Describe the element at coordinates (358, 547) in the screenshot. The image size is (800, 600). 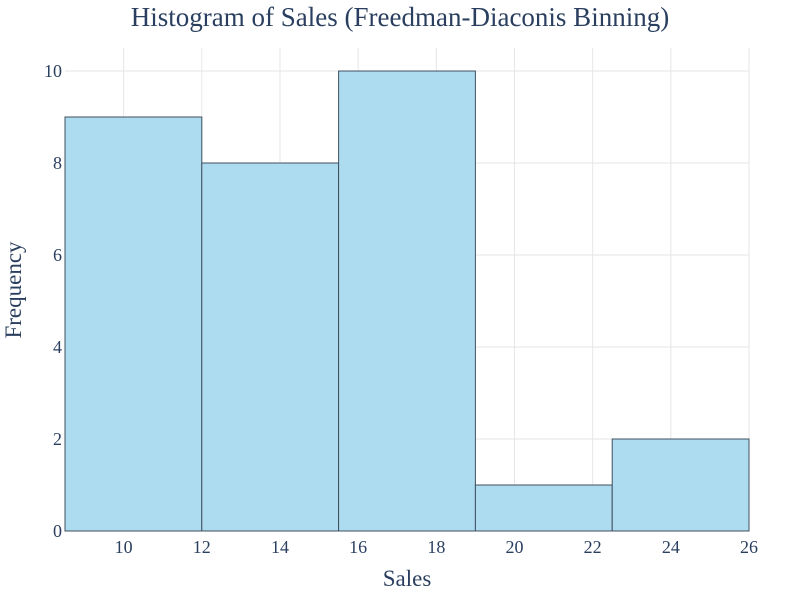
I see `x-tick-label: 16` at that location.